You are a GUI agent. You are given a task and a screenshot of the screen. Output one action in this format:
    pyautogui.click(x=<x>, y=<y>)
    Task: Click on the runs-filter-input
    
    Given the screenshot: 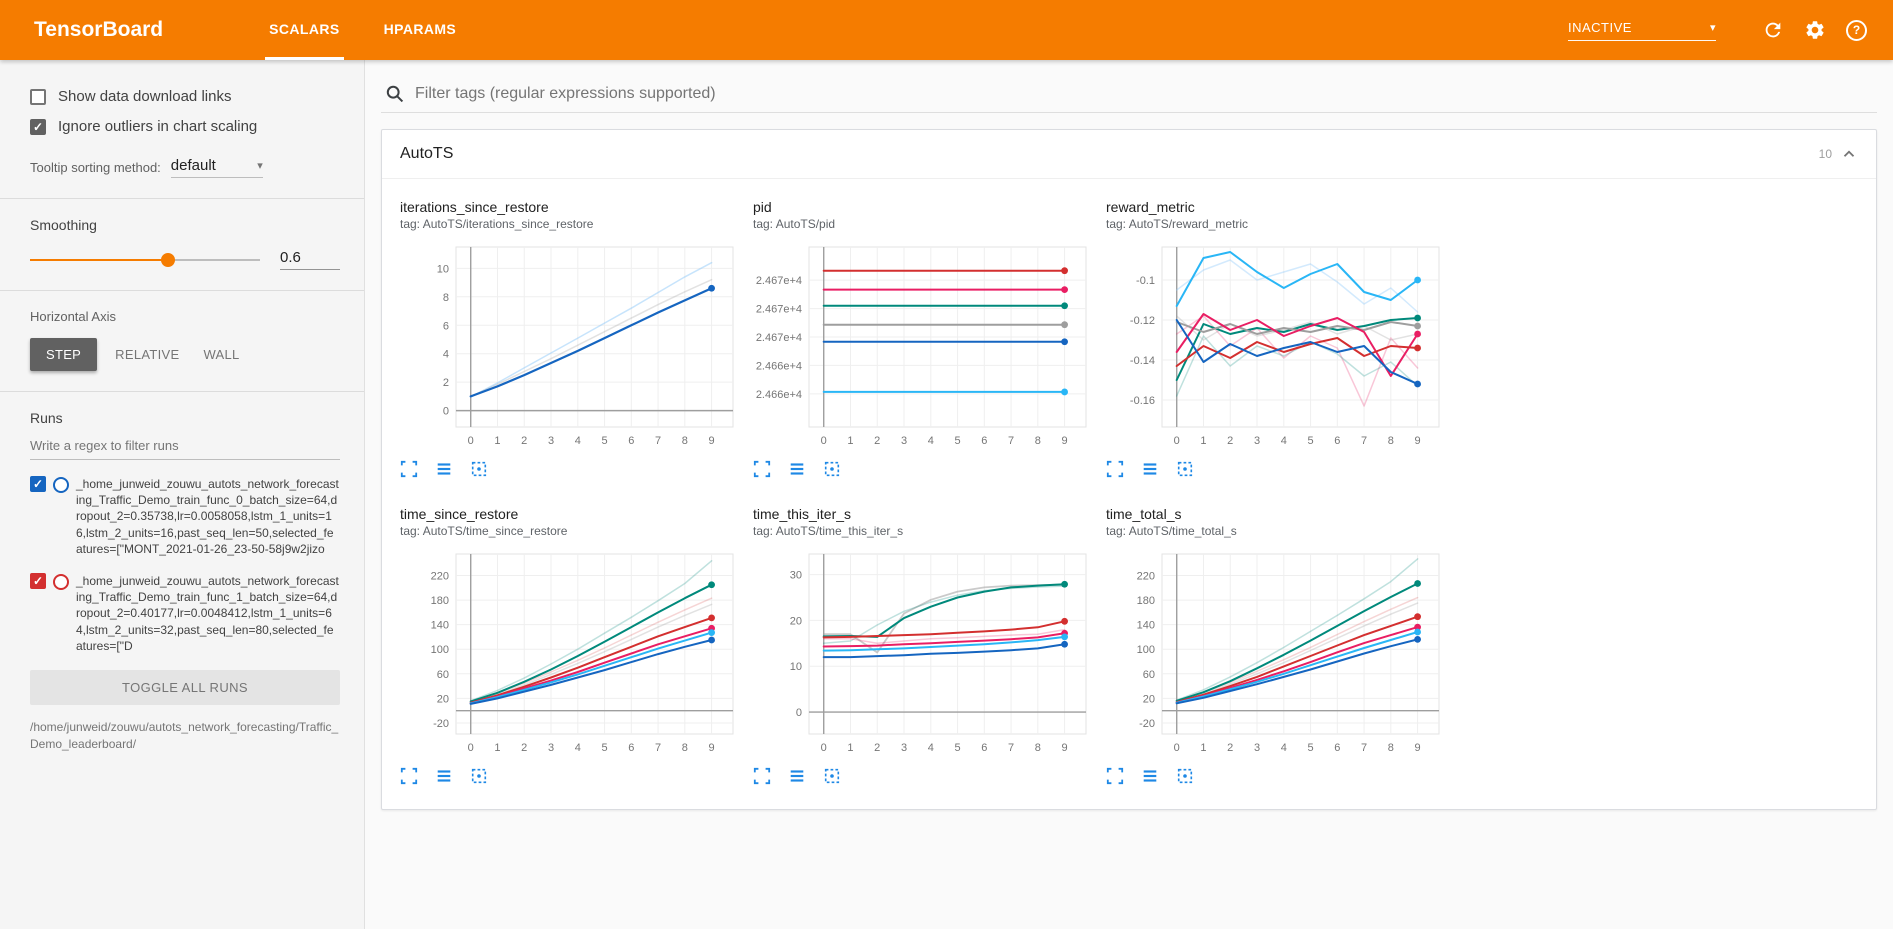 What is the action you would take?
    pyautogui.click(x=185, y=446)
    